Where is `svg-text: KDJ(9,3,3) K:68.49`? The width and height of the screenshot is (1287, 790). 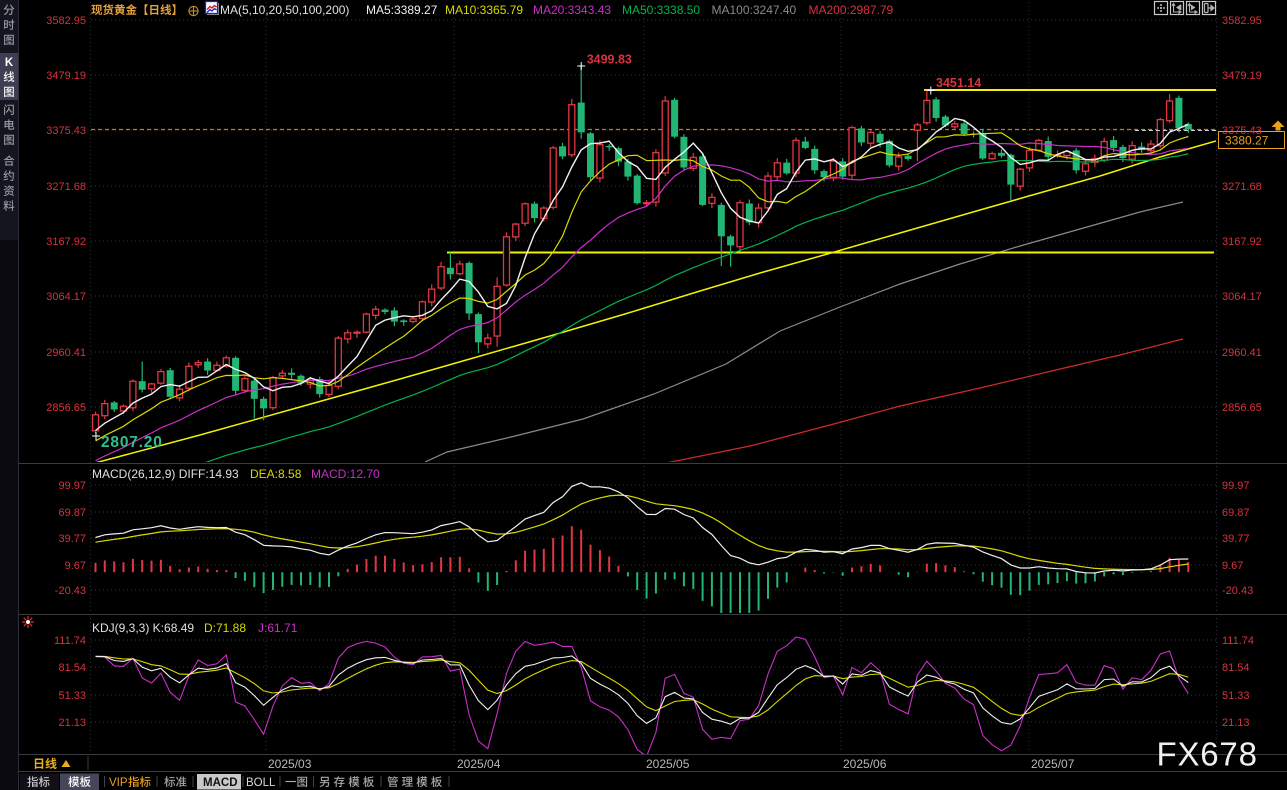
svg-text: KDJ(9,3,3) K:68.49 is located at coordinates (143, 628).